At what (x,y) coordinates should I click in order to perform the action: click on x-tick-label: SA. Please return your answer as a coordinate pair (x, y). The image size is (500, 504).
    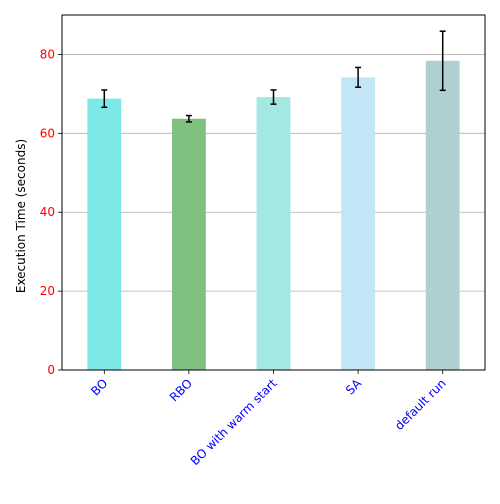
    Looking at the image, I should click on (354, 387).